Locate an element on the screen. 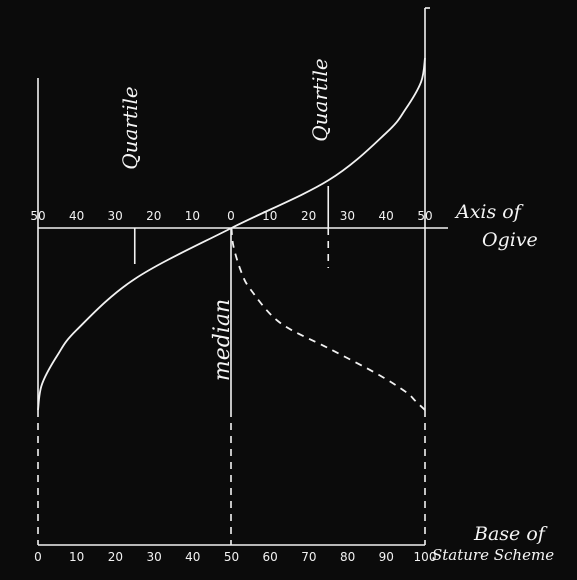 The height and width of the screenshot is (580, 577). left-quartile-label: Quartile is located at coordinates (130, 127).